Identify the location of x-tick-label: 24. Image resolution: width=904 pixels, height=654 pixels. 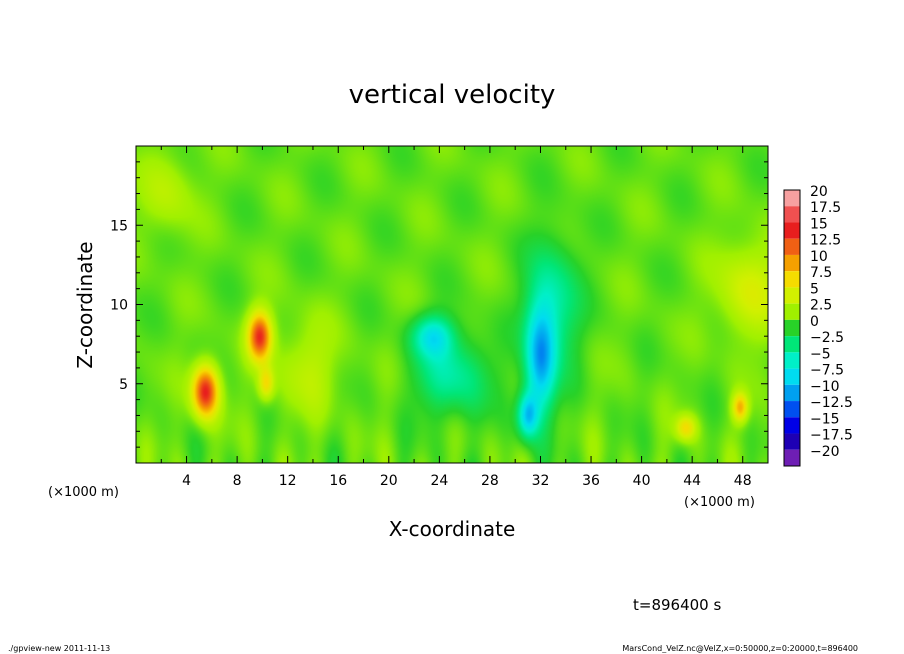
(439, 481).